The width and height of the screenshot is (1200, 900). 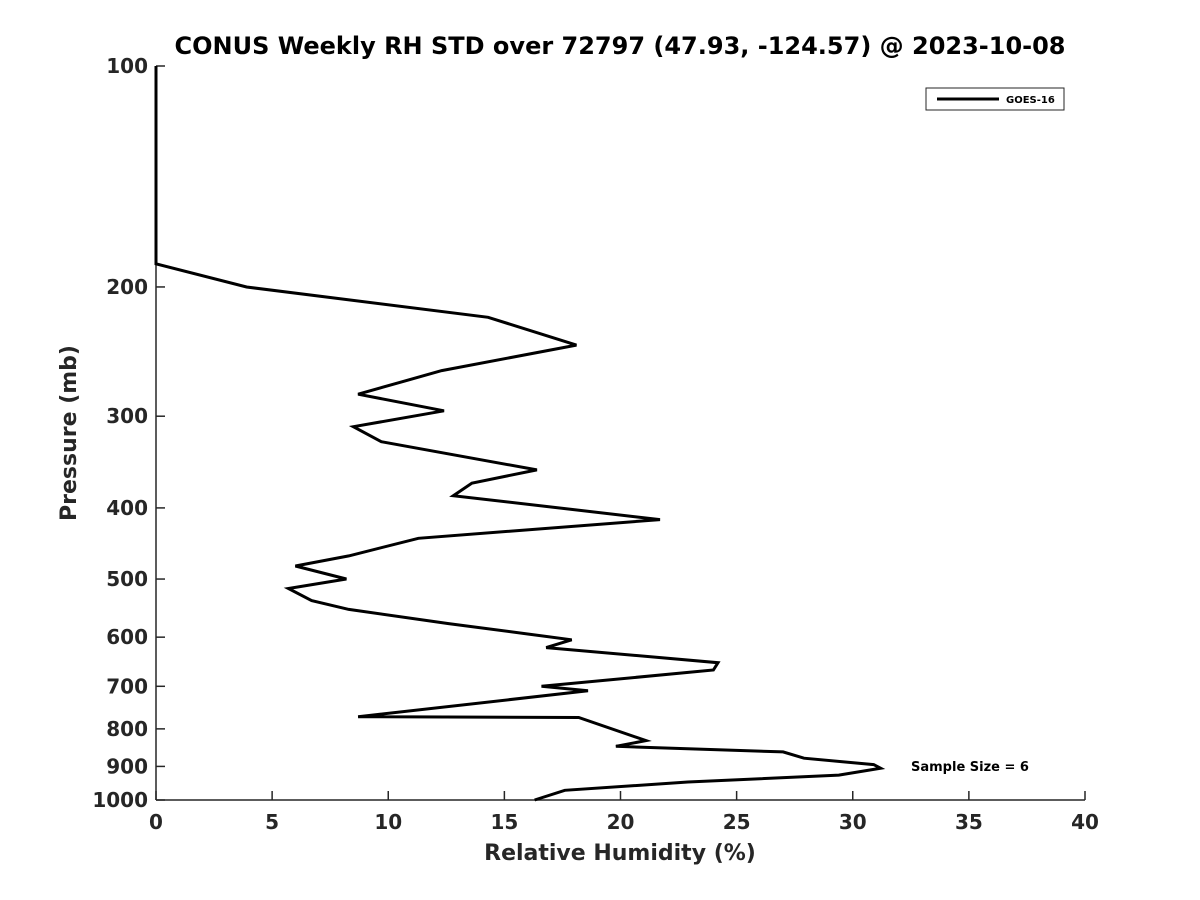 What do you see at coordinates (272, 822) in the screenshot?
I see `x-tick-label: 5` at bounding box center [272, 822].